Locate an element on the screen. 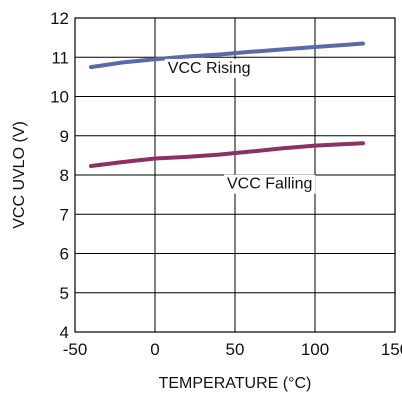  x-tick-label: -50 is located at coordinates (75, 349).